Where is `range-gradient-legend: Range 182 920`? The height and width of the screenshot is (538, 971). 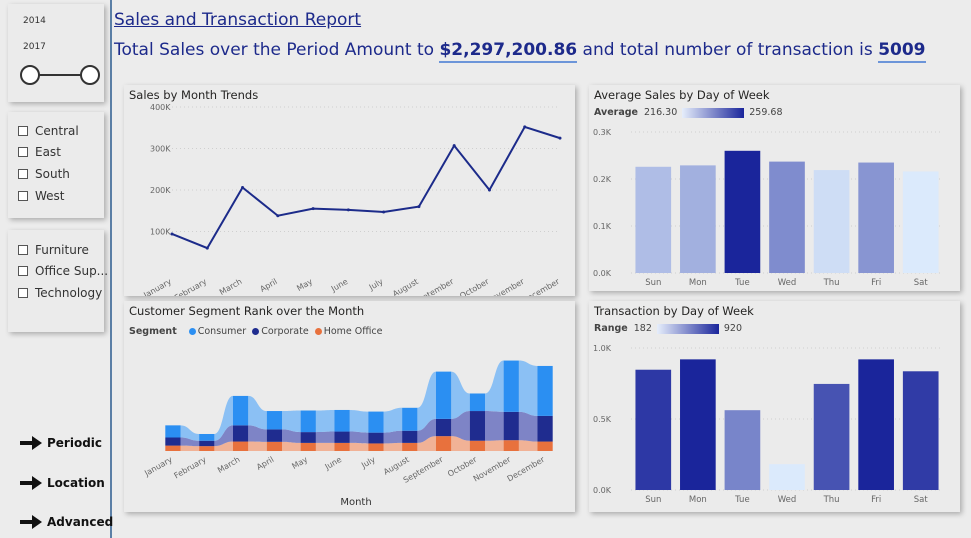
range-gradient-legend: Range 182 920 is located at coordinates (668, 328).